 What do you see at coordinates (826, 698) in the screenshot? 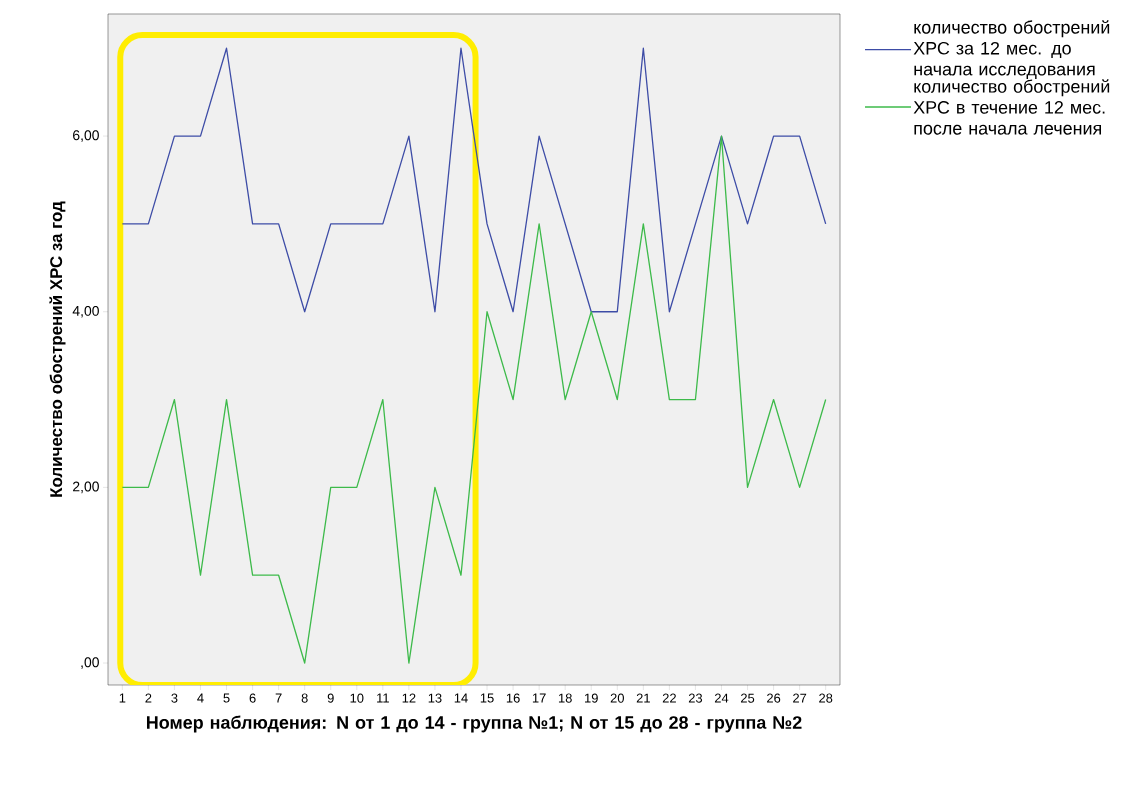
I see `x-tick-label: 28` at bounding box center [826, 698].